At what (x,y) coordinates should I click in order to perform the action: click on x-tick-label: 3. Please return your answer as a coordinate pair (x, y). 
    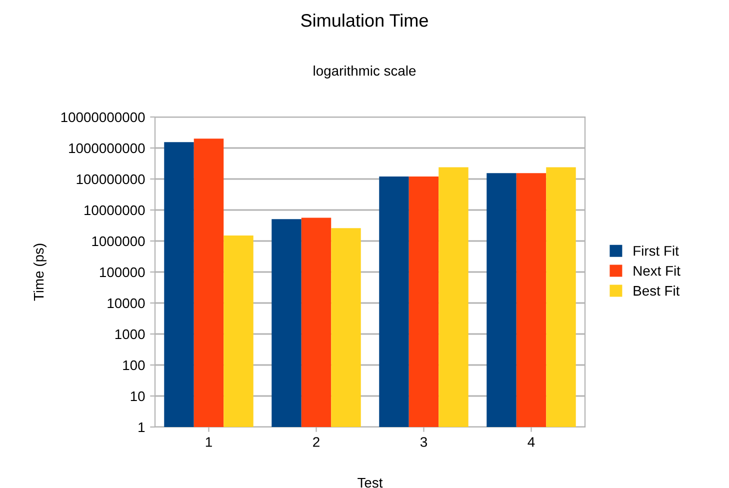
    Looking at the image, I should click on (423, 442).